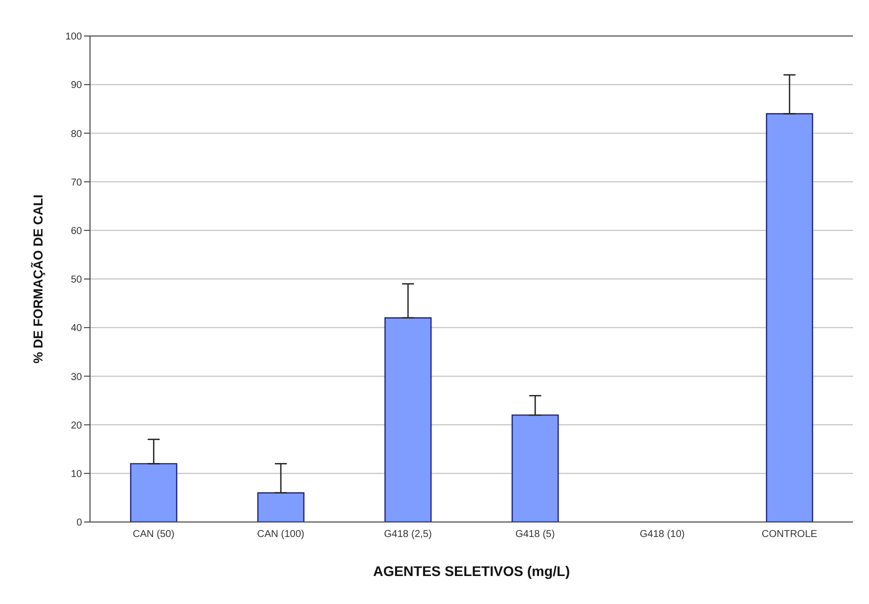 Image resolution: width=869 pixels, height=604 pixels. I want to click on y-tick-label: 0, so click(79, 523).